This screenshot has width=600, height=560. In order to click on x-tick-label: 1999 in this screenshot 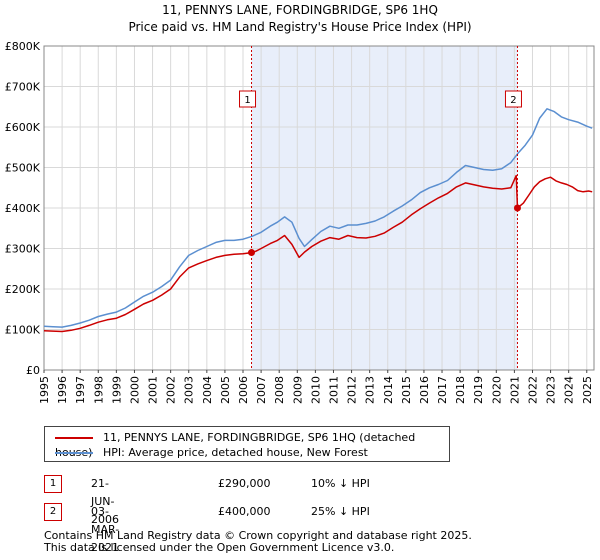, I will do `click(116, 390)`.